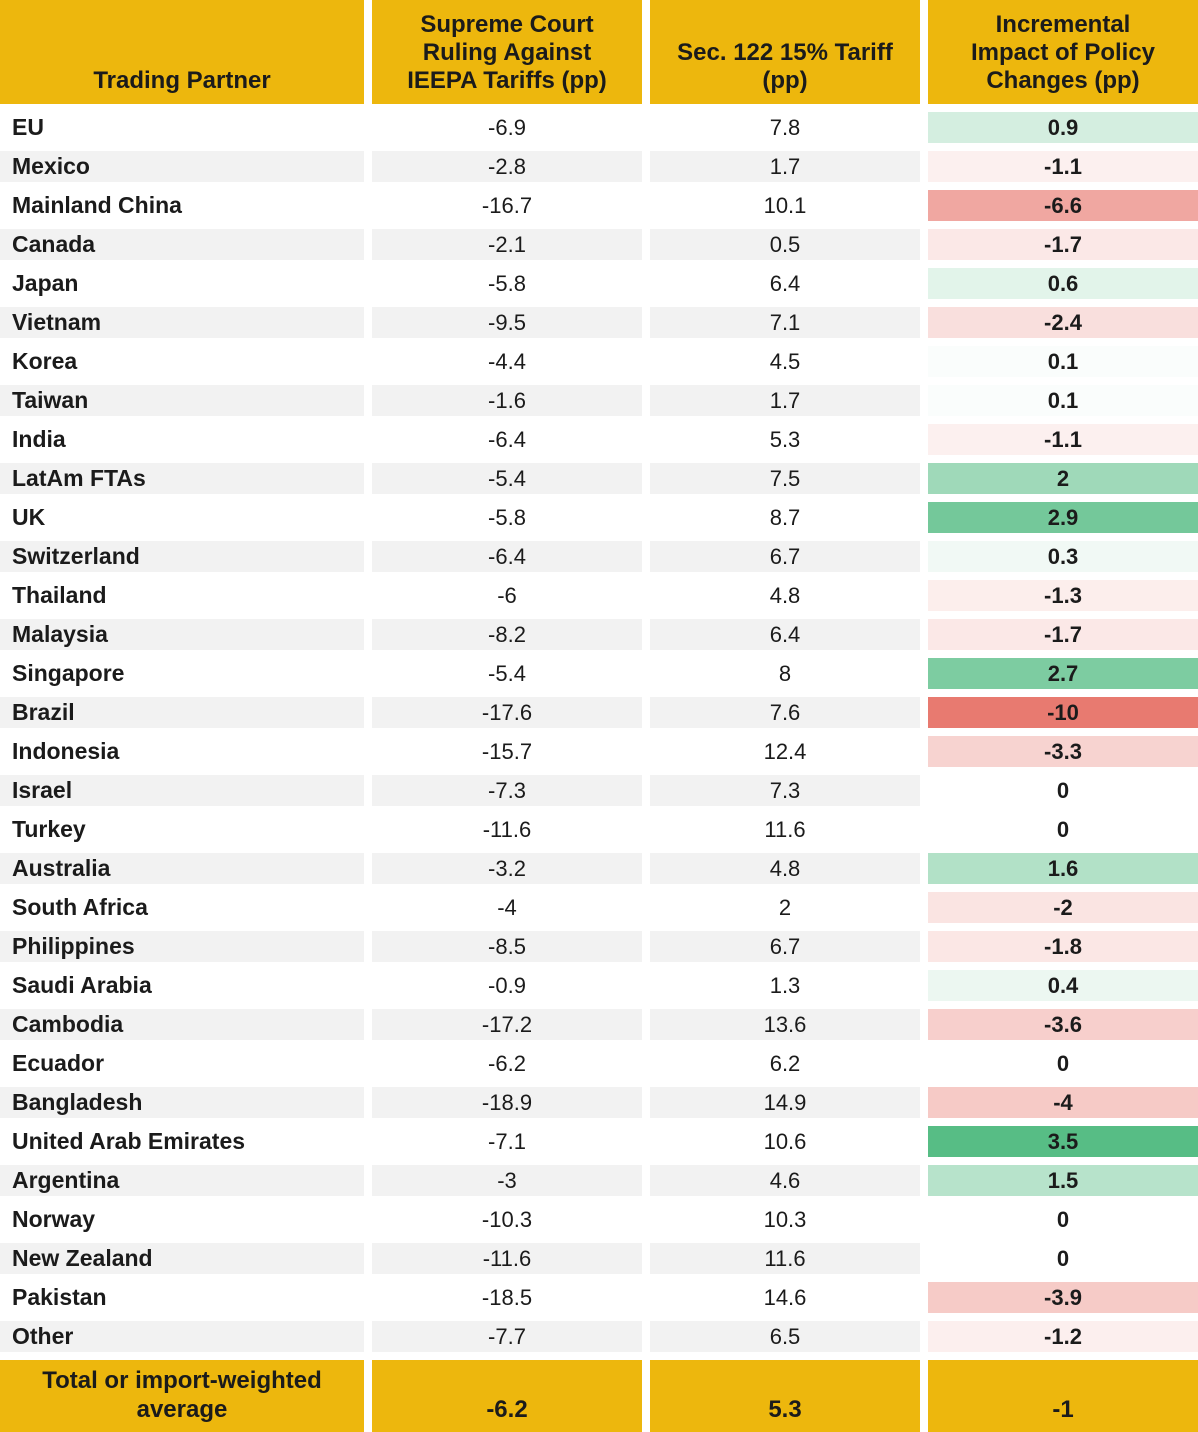 This screenshot has height=1432, width=1198. What do you see at coordinates (1063, 868) in the screenshot?
I see `incremental-impact-value: 1.6` at bounding box center [1063, 868].